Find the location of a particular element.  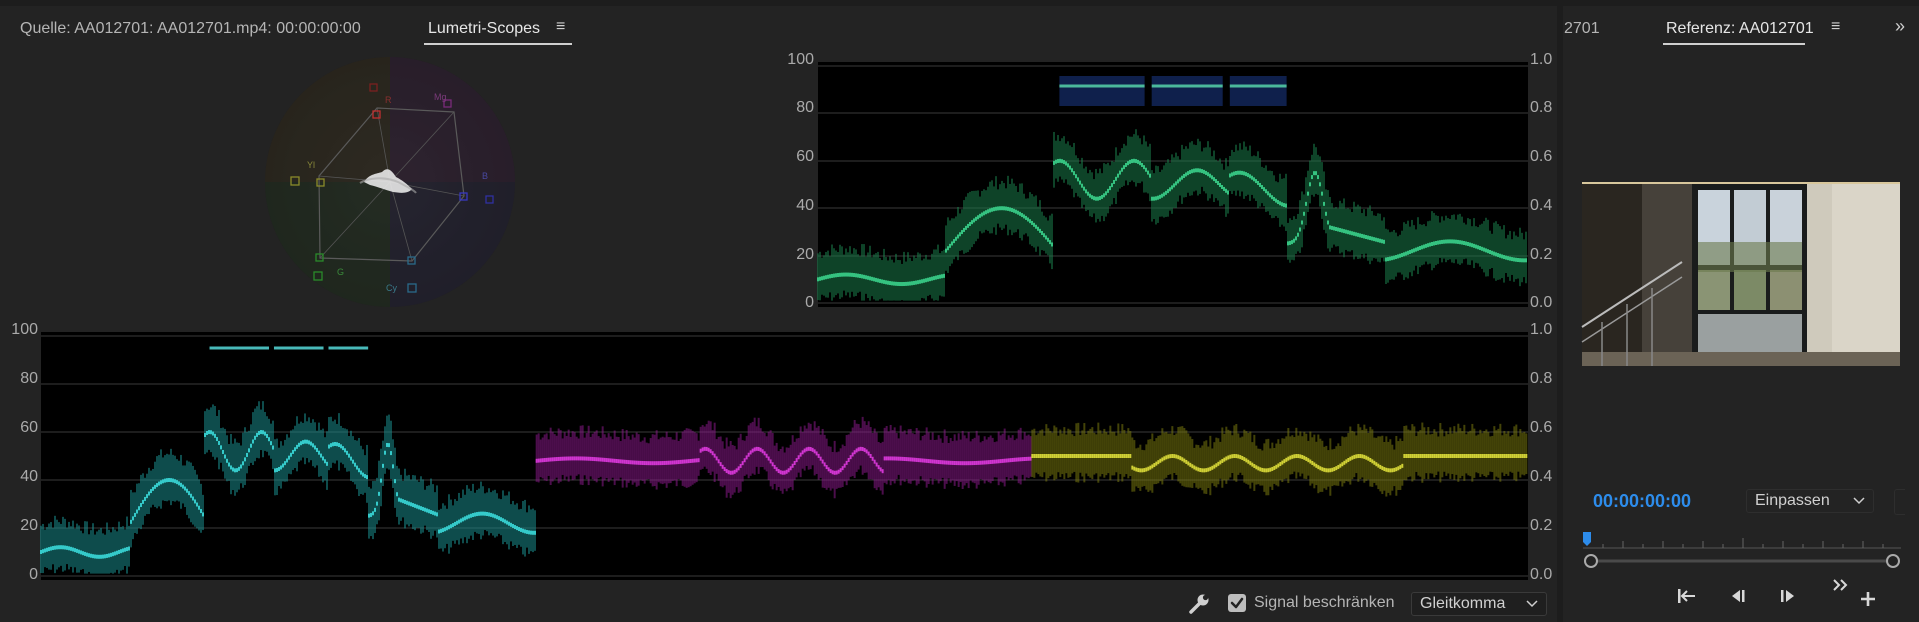

wf-tick-left: 80 is located at coordinates (805, 107).